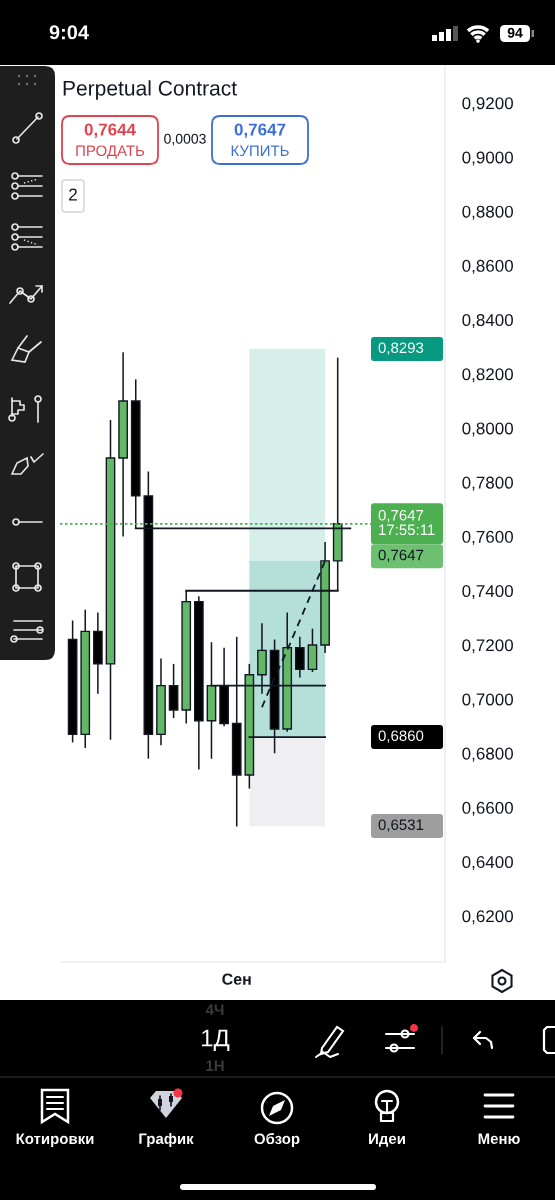 Image resolution: width=555 pixels, height=1200 pixels. Describe the element at coordinates (487, 646) in the screenshot. I see `y-tick-label: 0,7200` at that location.